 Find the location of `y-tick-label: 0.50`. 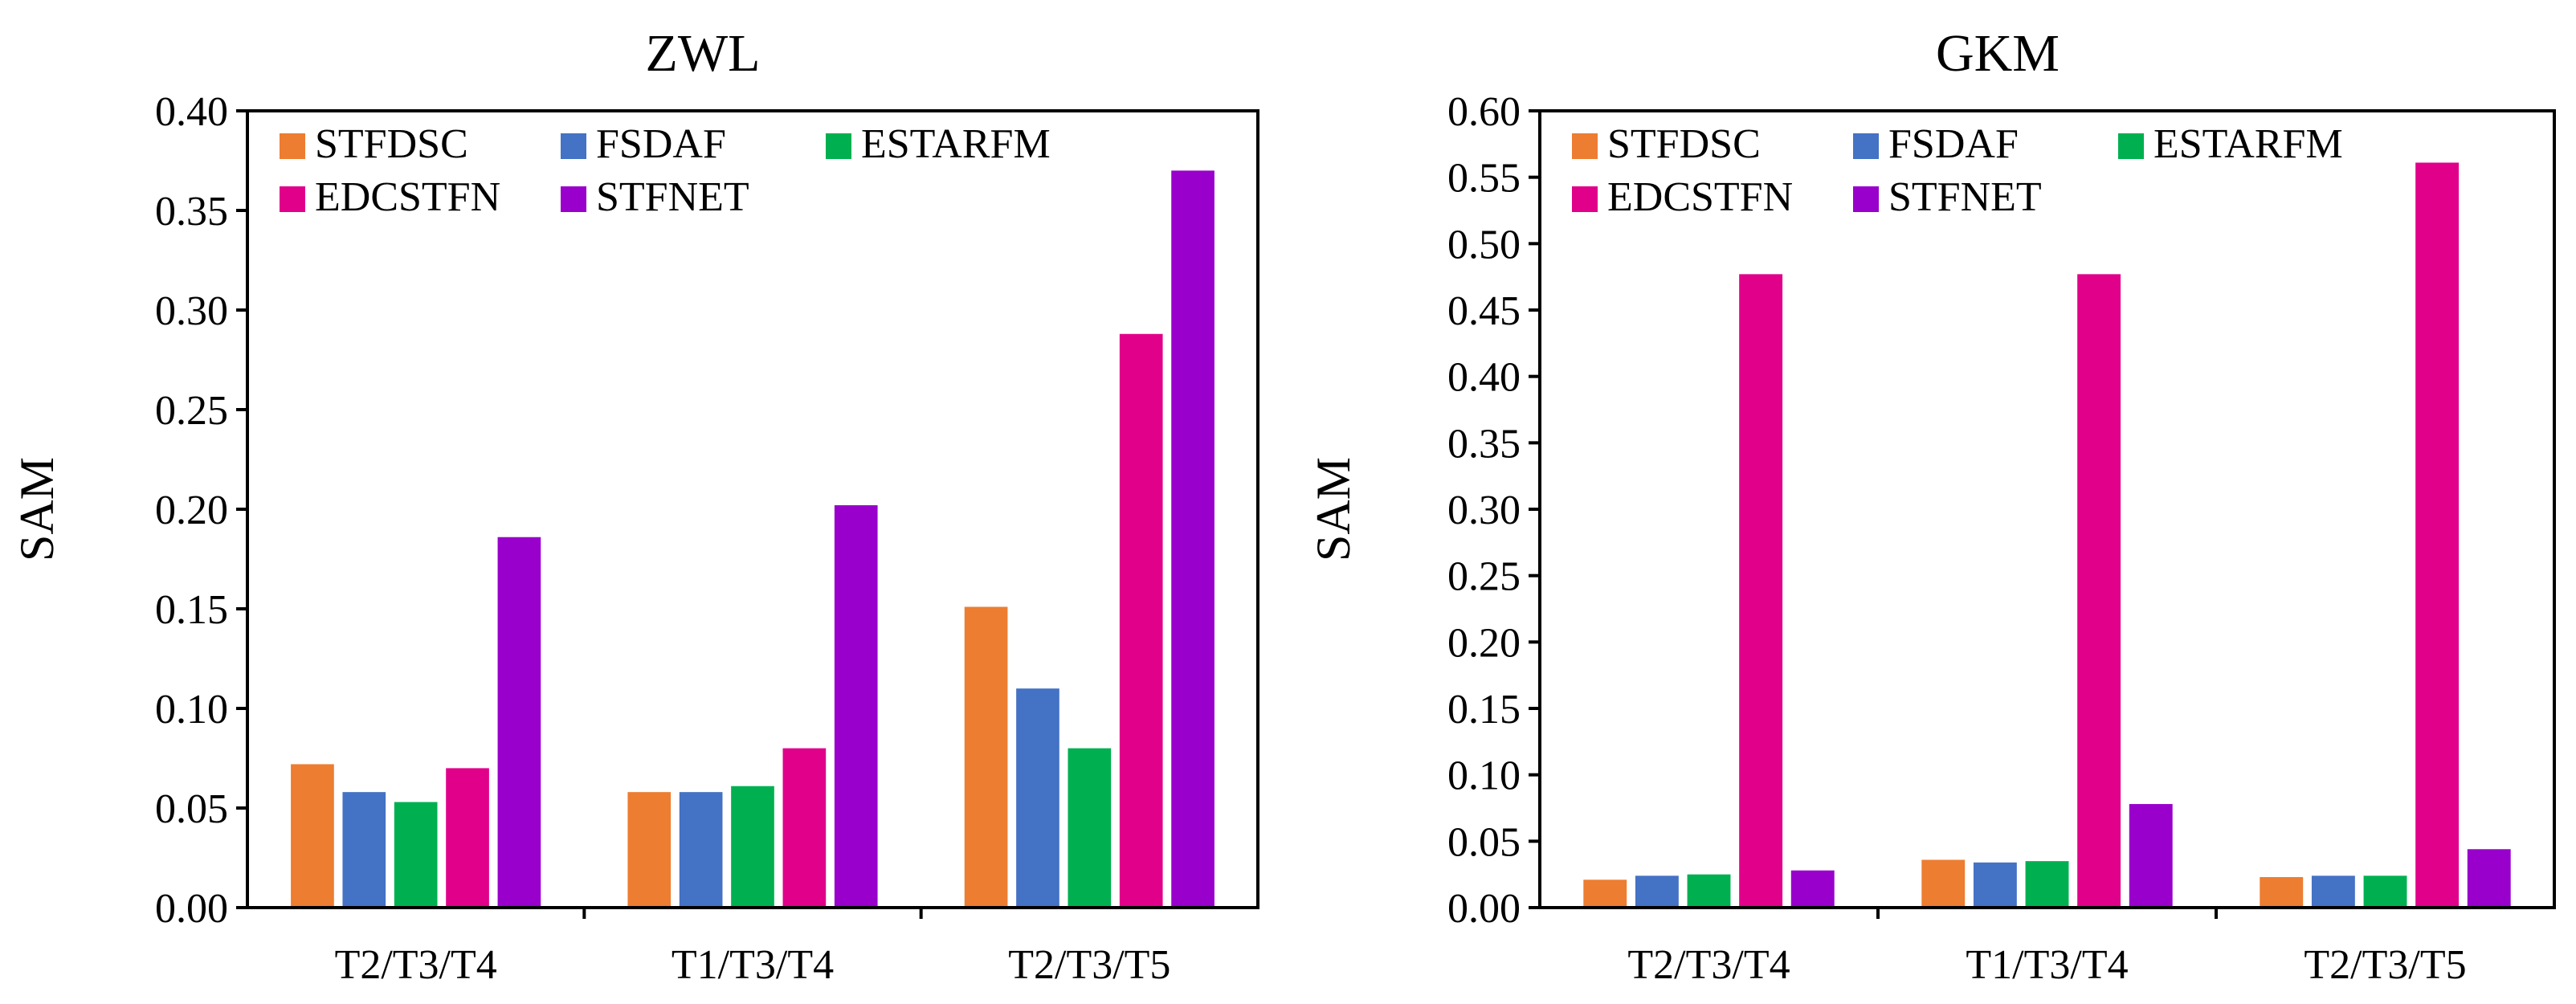

y-tick-label: 0.50 is located at coordinates (1484, 245).